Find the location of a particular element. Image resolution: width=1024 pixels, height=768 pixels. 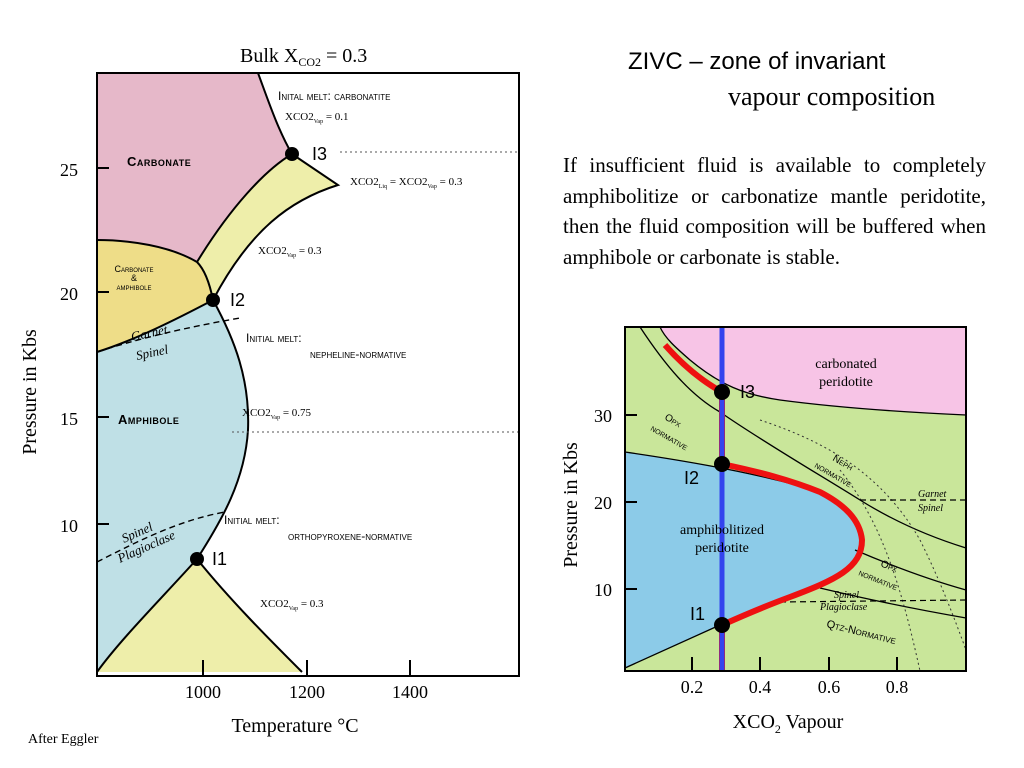

right-x-tick-label-08: 0.8 is located at coordinates (897, 687).